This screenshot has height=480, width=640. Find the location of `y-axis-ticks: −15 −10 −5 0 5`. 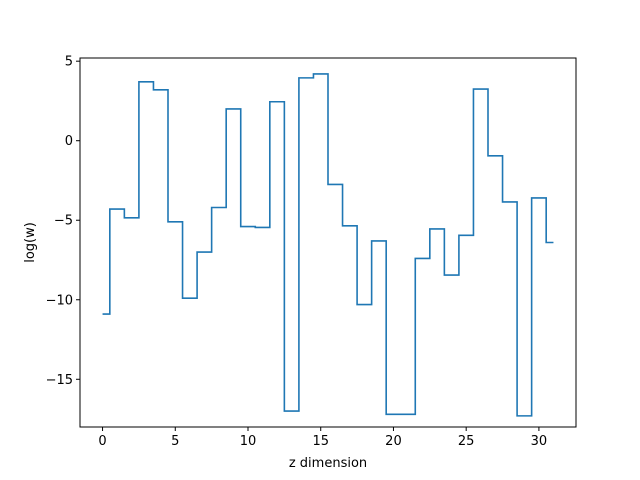

y-axis-ticks: −15 −10 −5 0 5 is located at coordinates (63, 221).